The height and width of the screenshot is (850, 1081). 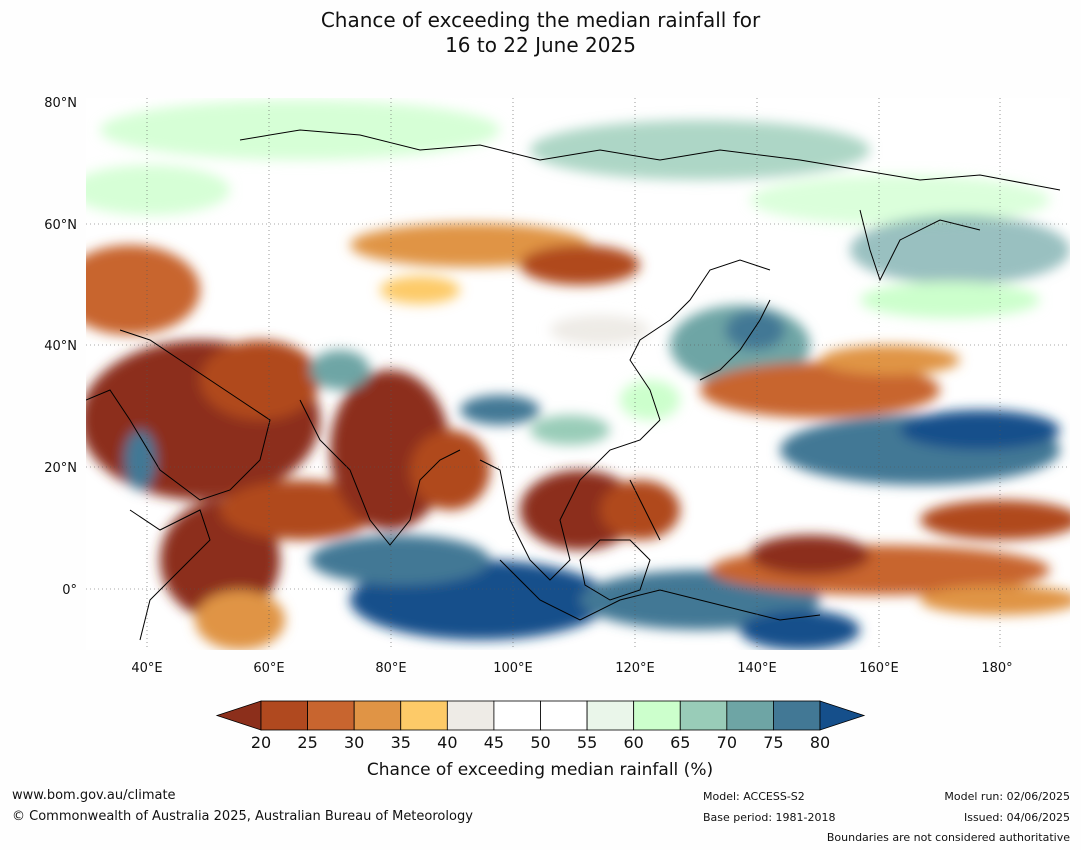 I want to click on coastline-indonesia, so click(x=660, y=590).